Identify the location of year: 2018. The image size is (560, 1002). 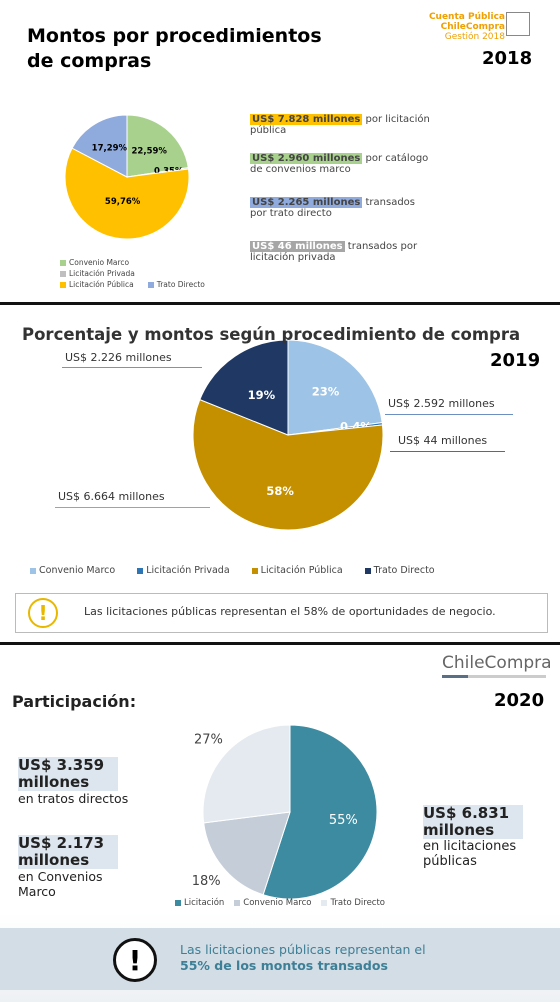
(507, 58).